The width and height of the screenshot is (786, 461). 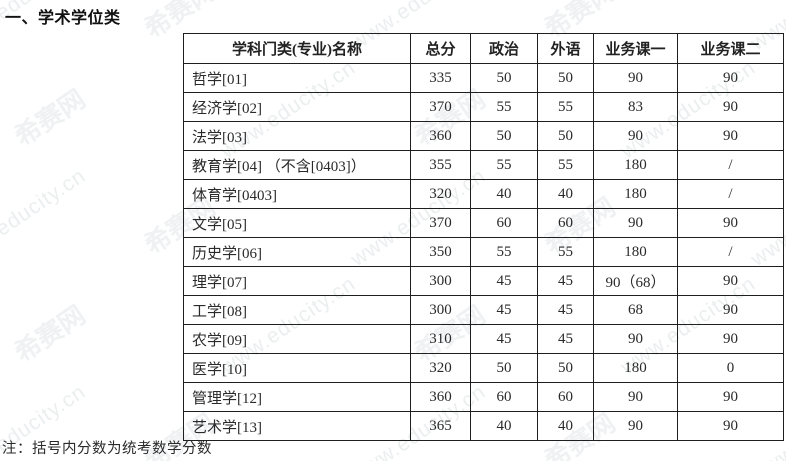 I want to click on table-row: 管理学[12] 360 60 60 90 90, so click(x=483, y=397).